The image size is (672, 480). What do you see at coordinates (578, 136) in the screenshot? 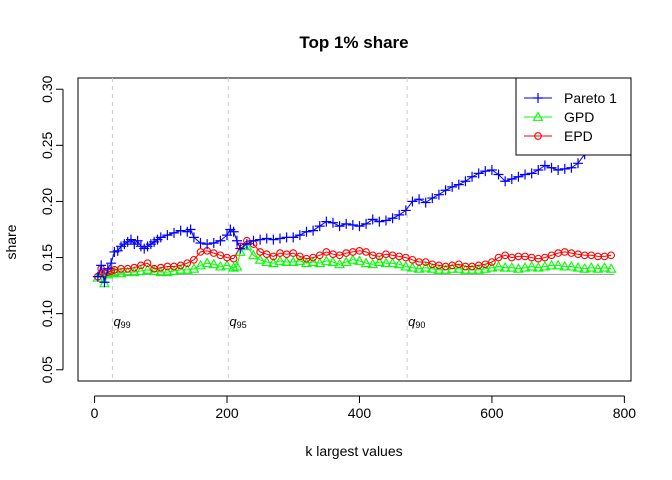
I see `legend-label-2: EPD` at bounding box center [578, 136].